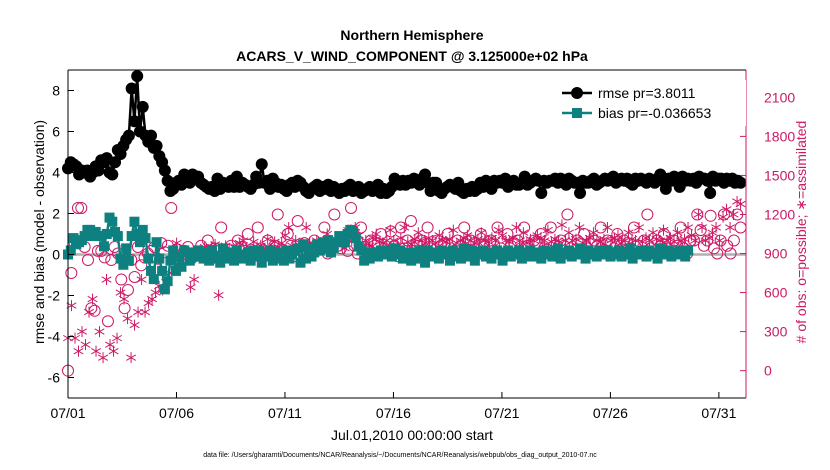 Image resolution: width=830 pixels, height=470 pixels. Describe the element at coordinates (39, 232) in the screenshot. I see `y-axis-label: rmse and bias (model - observation)` at that location.